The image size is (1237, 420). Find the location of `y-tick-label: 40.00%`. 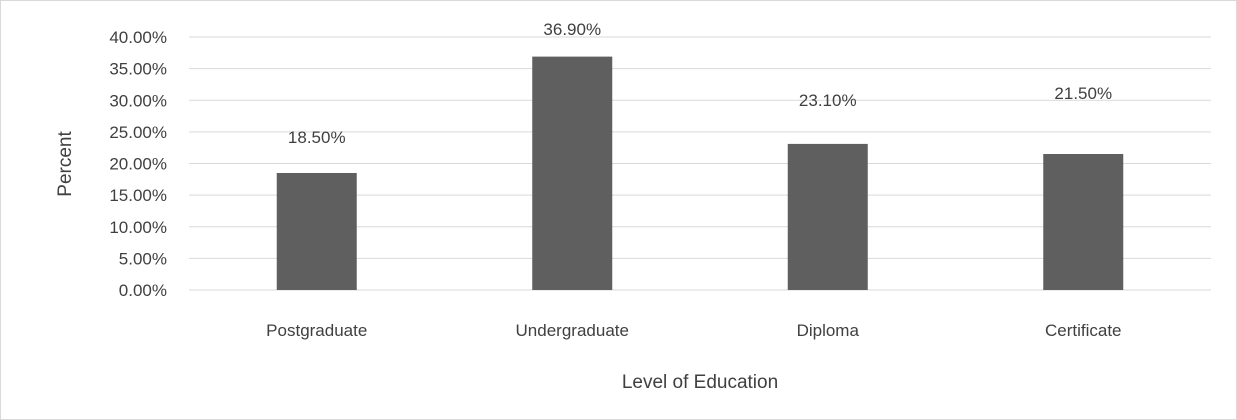

y-tick-label: 40.00% is located at coordinates (138, 37).